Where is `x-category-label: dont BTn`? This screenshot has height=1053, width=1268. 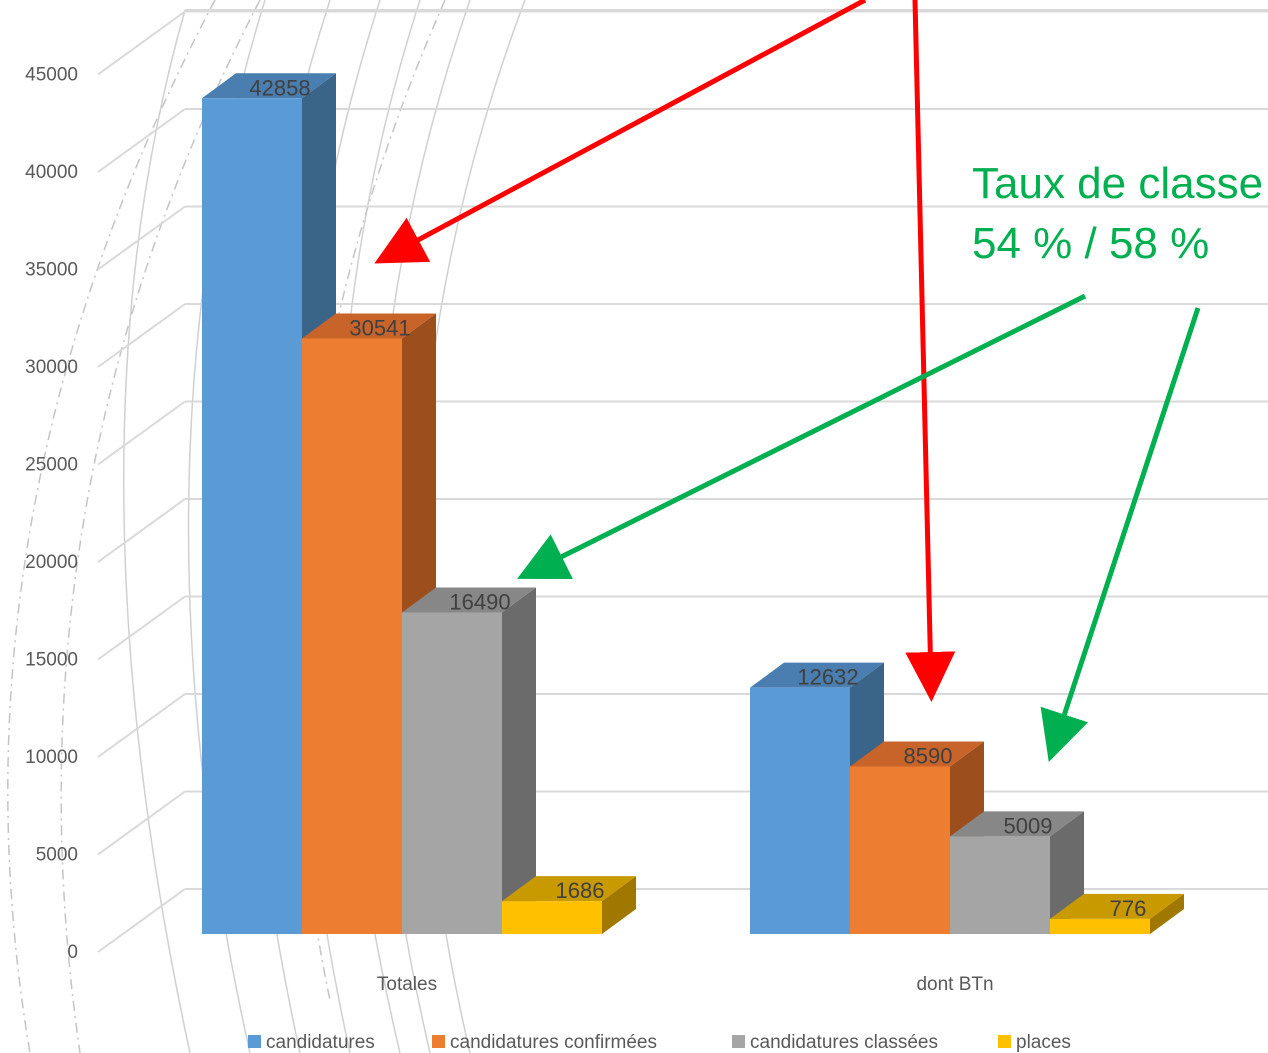 x-category-label: dont BTn is located at coordinates (954, 984).